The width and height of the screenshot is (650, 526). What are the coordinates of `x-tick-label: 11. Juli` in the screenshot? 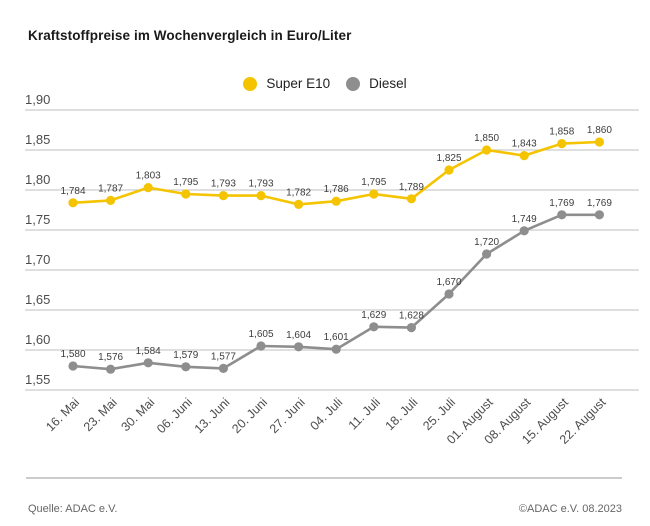 It's located at (364, 413).